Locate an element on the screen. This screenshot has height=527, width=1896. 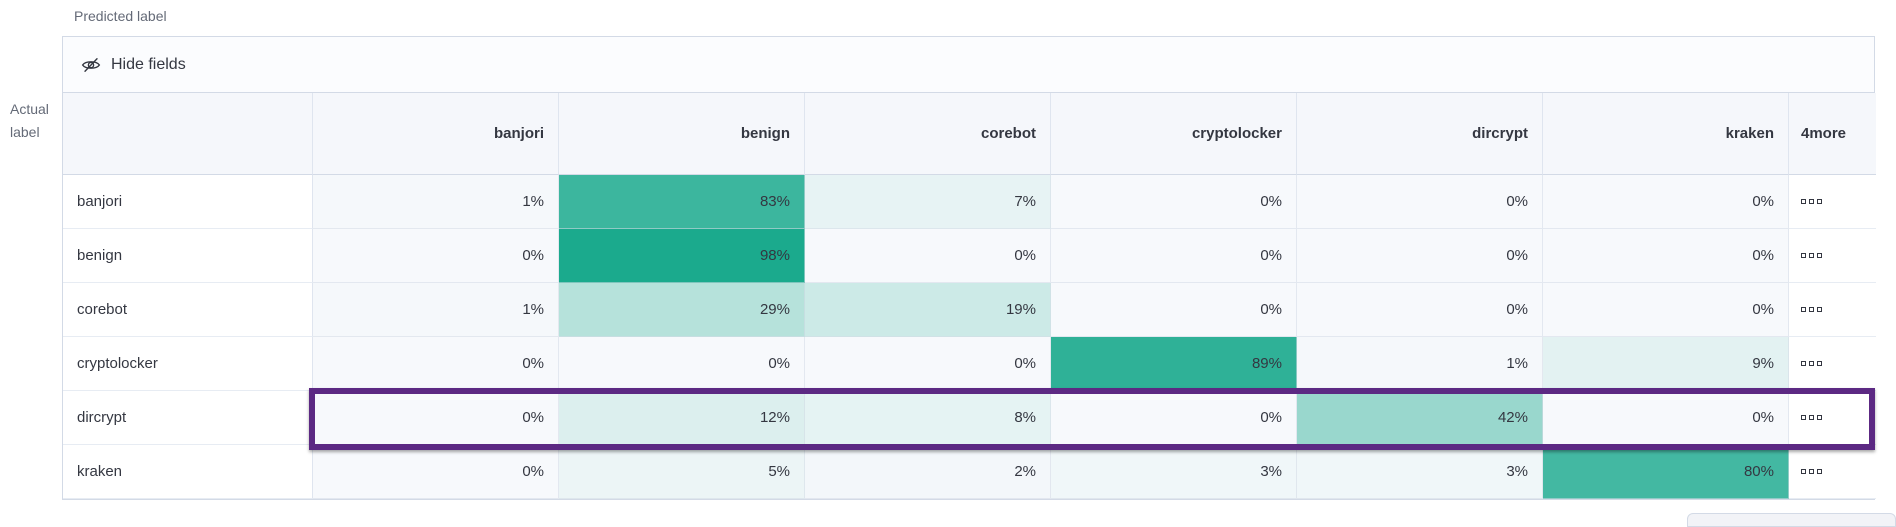
column-header-more: 4 more is located at coordinates (1832, 134).